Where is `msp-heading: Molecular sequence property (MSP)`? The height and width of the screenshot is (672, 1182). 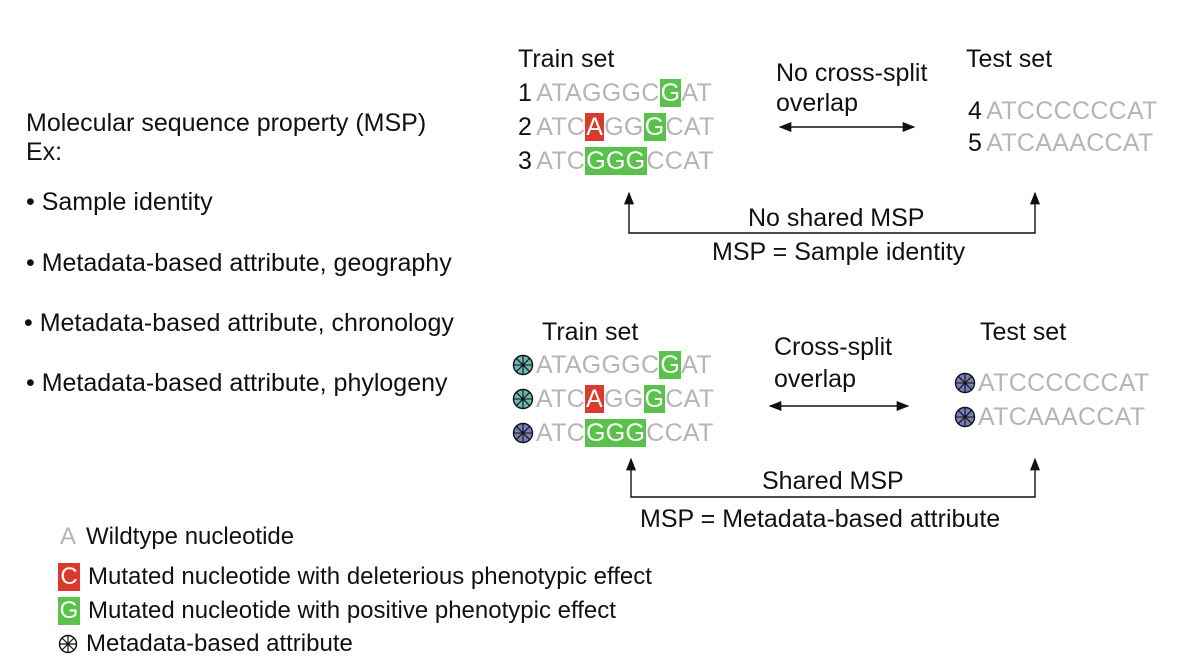 msp-heading: Molecular sequence property (MSP) is located at coordinates (226, 123).